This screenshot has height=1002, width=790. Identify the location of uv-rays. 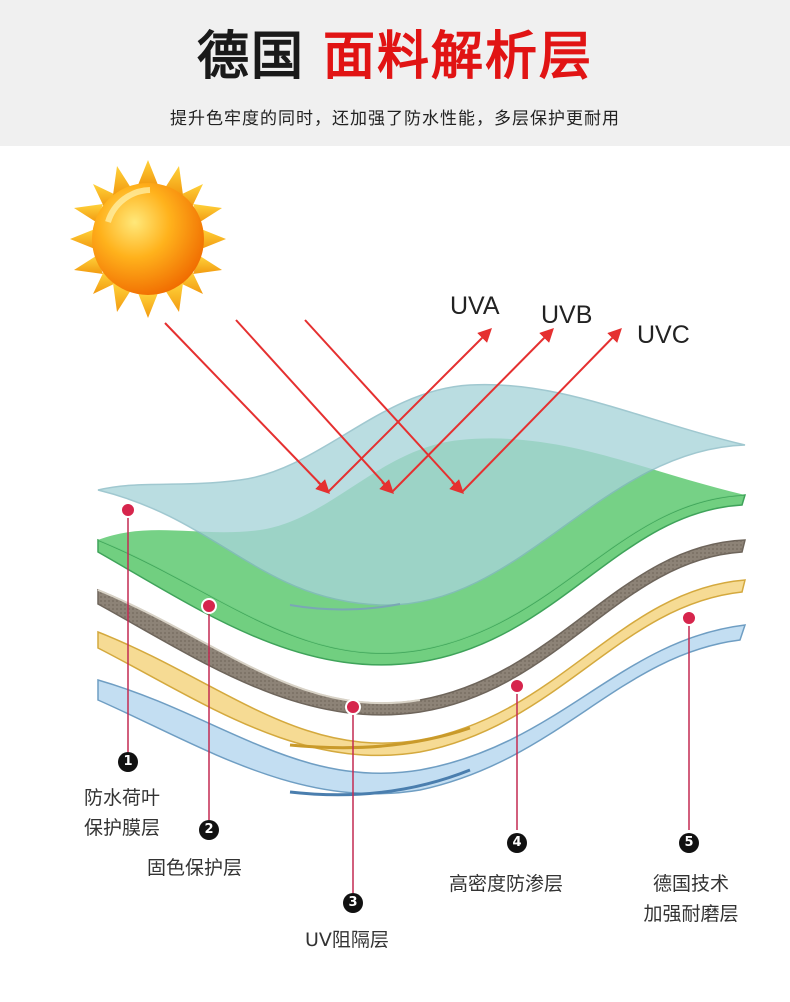
(393, 406).